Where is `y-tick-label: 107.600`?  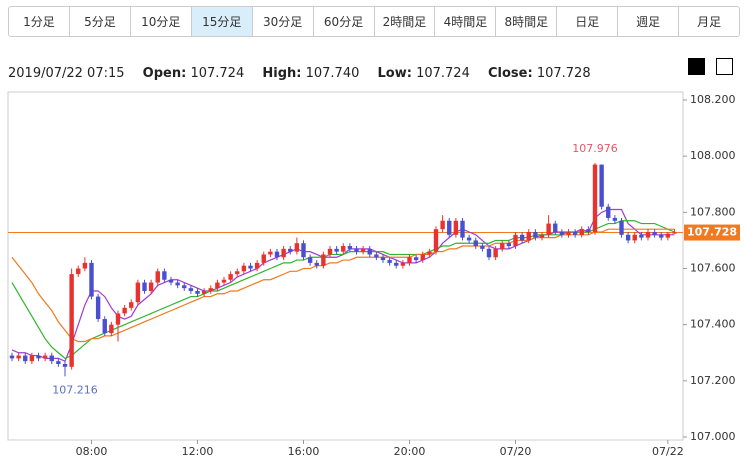
y-tick-label: 107.600 is located at coordinates (713, 268).